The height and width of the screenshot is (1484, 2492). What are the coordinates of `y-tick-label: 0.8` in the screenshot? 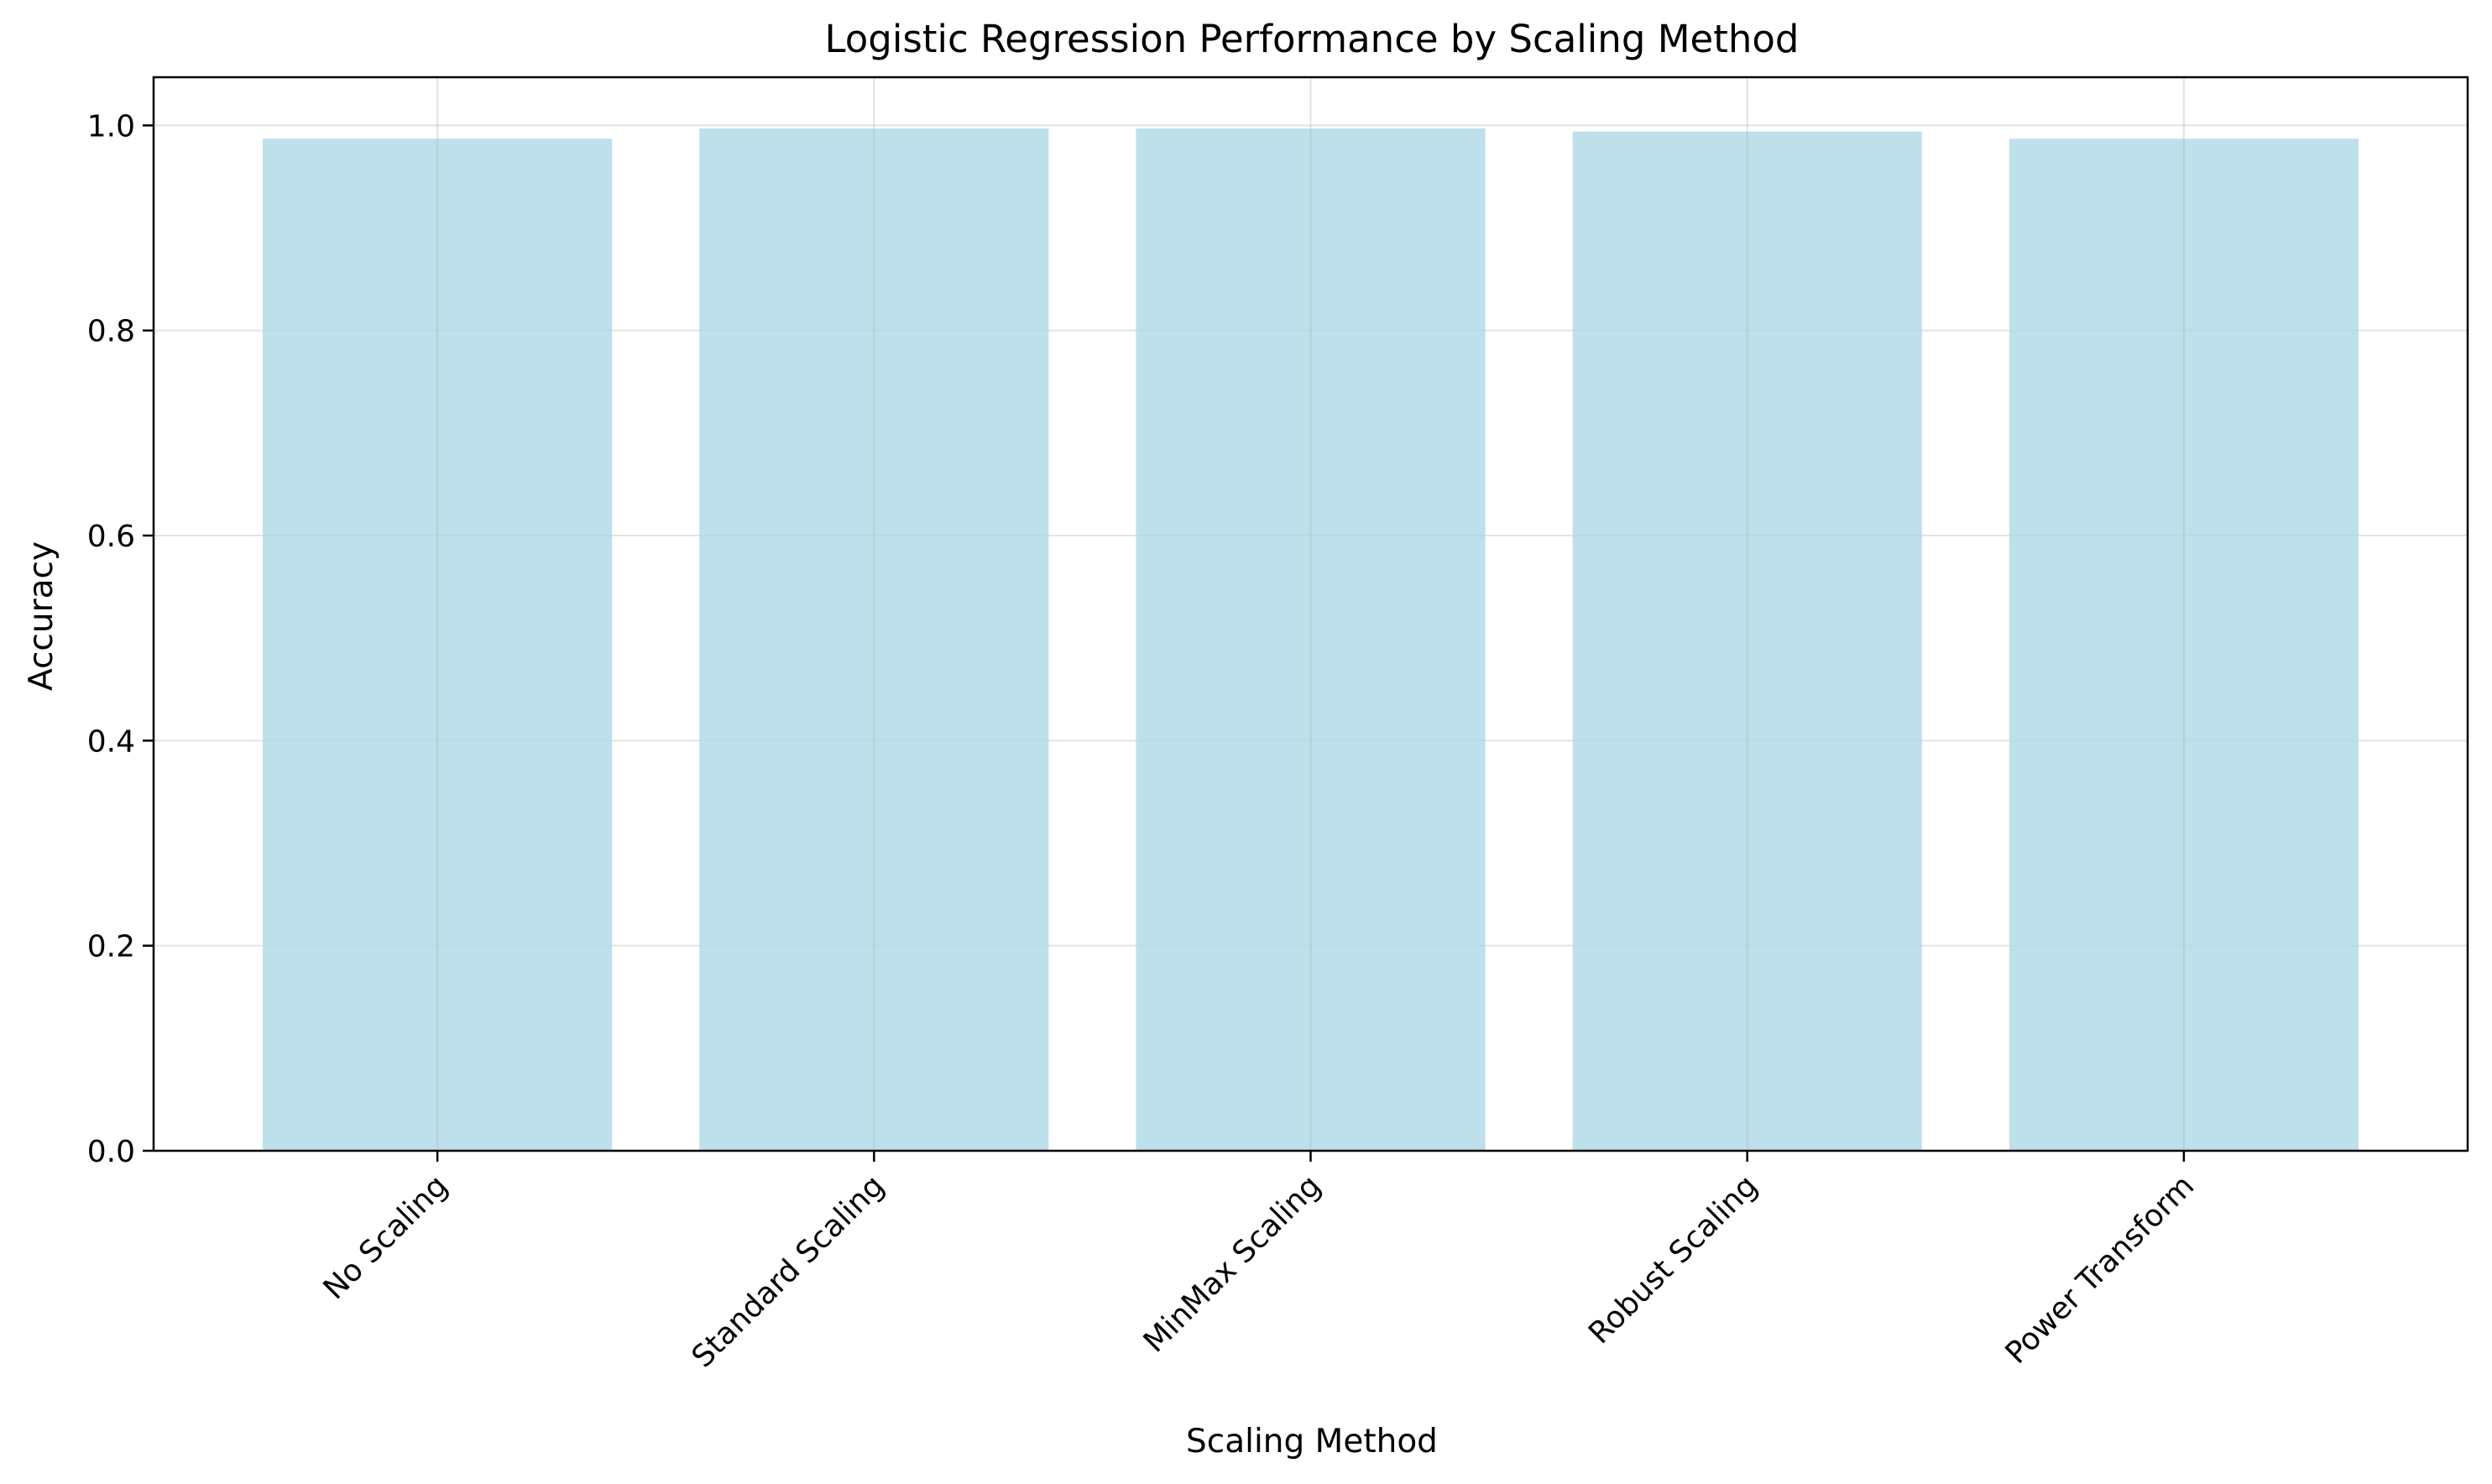 It's located at (111, 332).